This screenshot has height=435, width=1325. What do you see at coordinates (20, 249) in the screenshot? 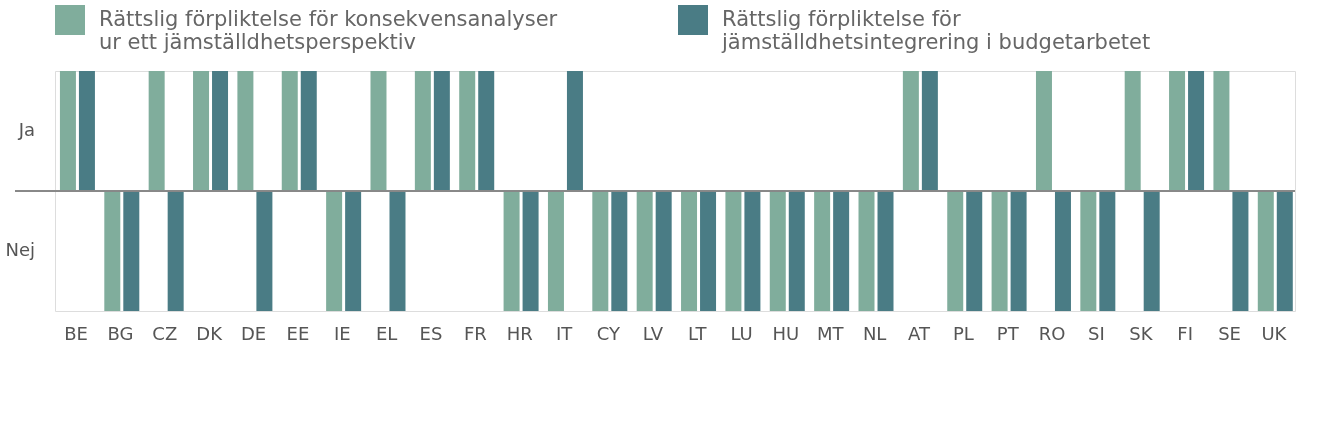
I see `annotation: Nej` at bounding box center [20, 249].